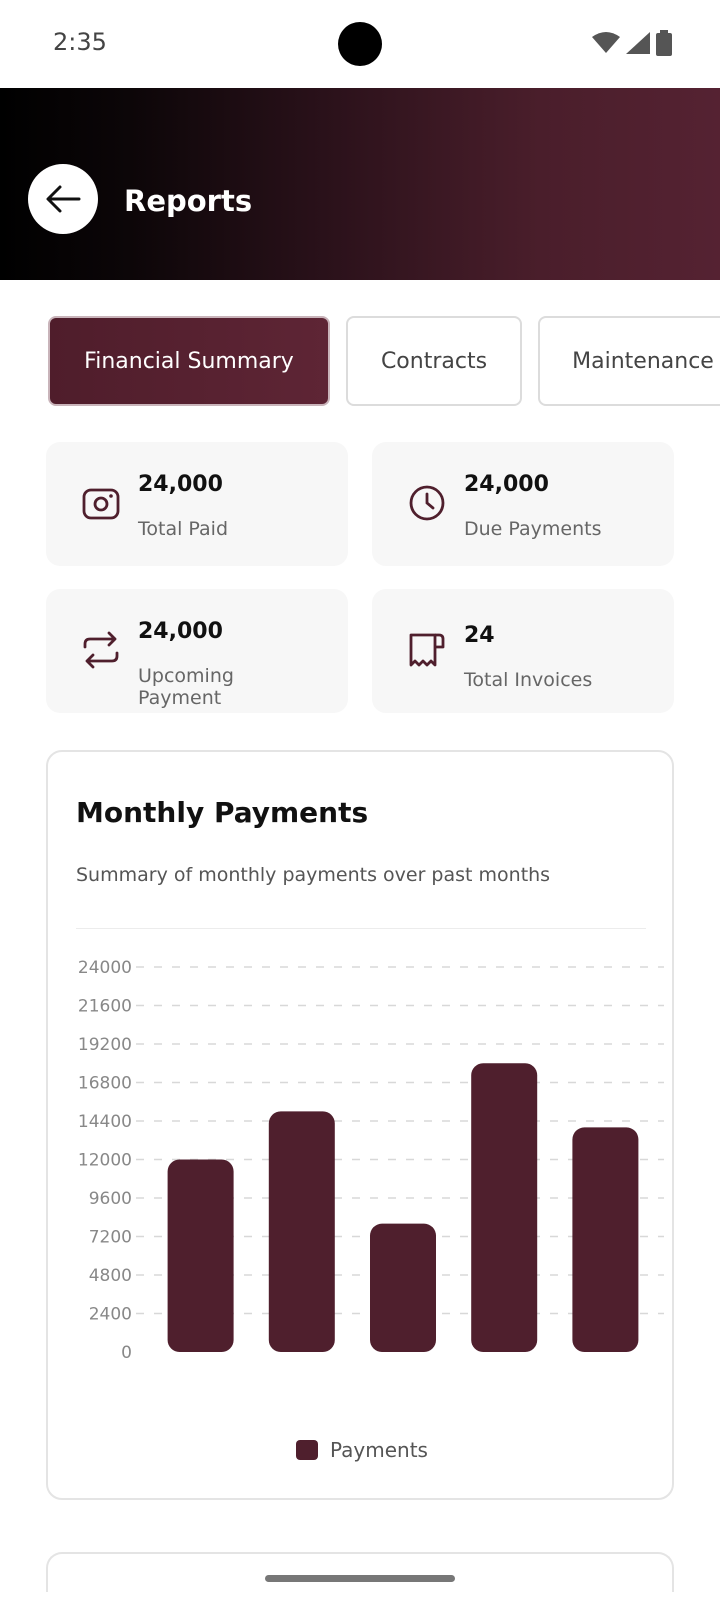  I want to click on report-tabs: Financial Summary Contracts Maintenance, so click(384, 362).